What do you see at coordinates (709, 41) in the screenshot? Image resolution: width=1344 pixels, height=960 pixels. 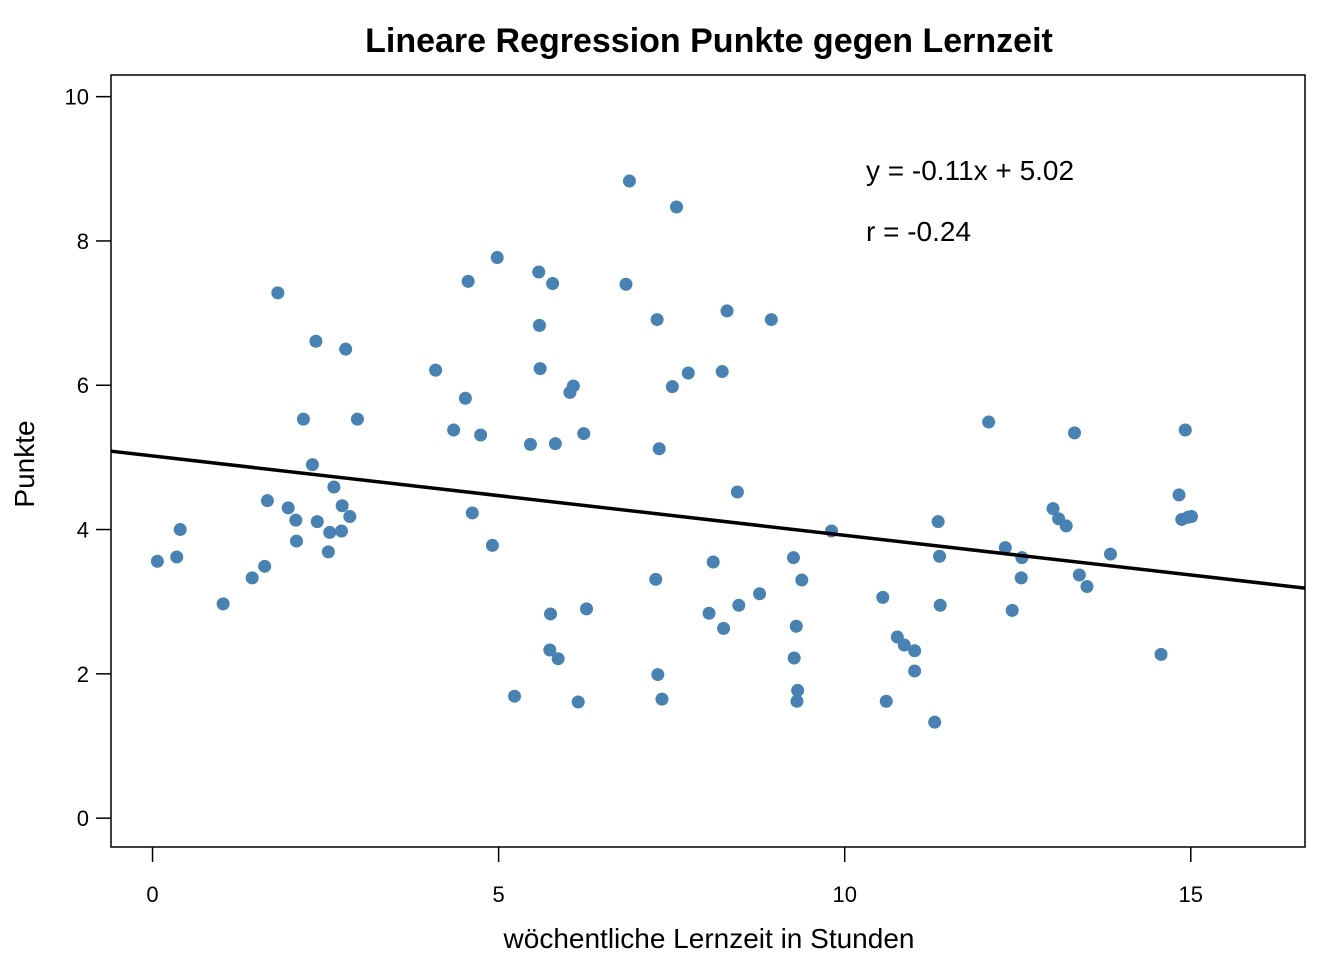 I see `chart-title: Lineare Regression Punkte gegen Lernzeit` at bounding box center [709, 41].